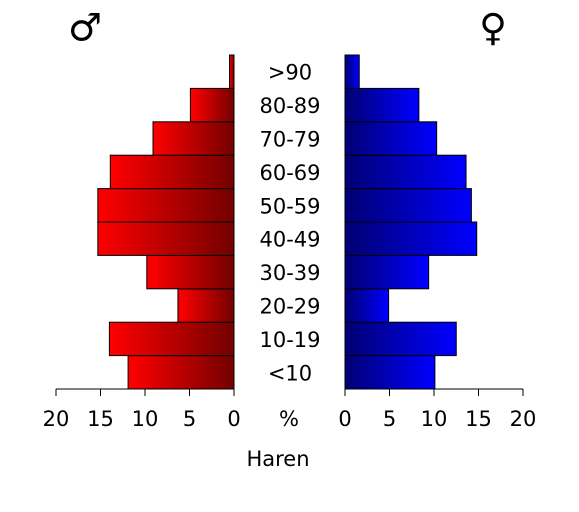  I want to click on category-label: 30-39, so click(289, 273).